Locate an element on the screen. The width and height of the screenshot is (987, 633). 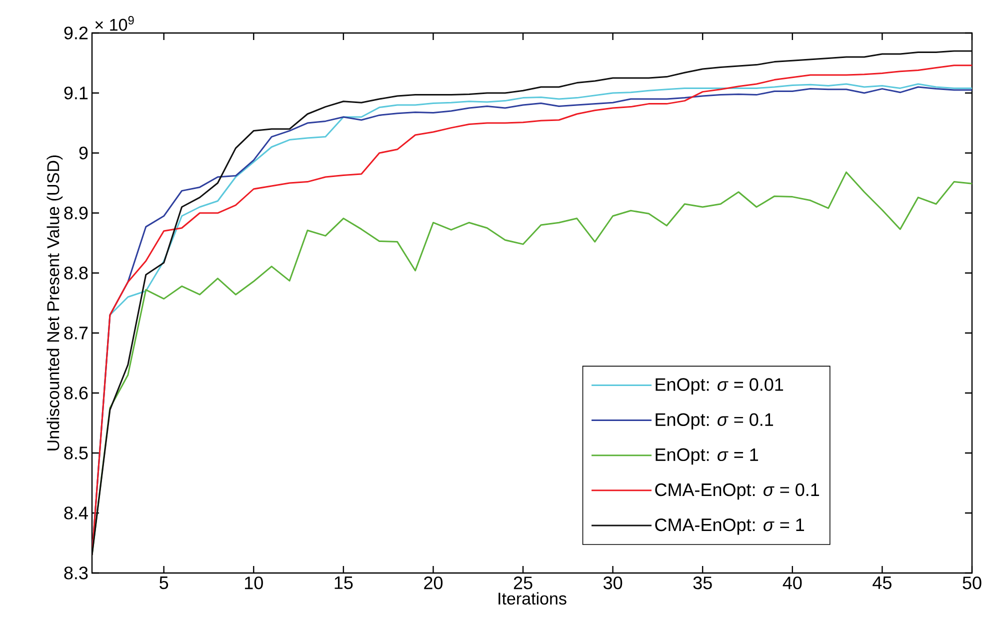
y-tick-label: 8.8 is located at coordinates (76, 273).